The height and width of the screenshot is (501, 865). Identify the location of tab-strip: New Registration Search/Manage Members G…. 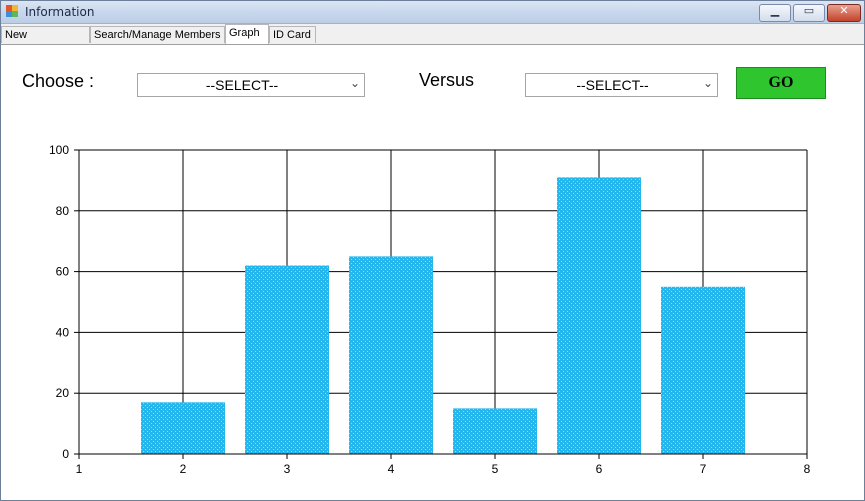
(432, 40).